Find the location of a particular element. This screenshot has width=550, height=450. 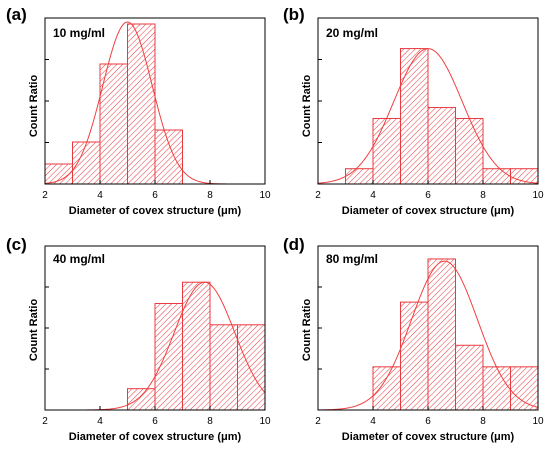

panel-b-xtick: 2 is located at coordinates (318, 195).